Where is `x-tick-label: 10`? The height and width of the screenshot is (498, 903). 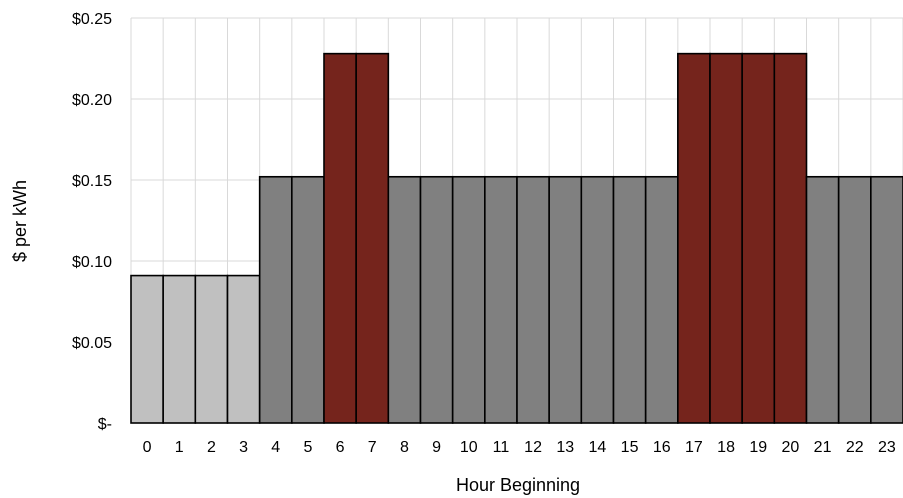
x-tick-label: 10 is located at coordinates (469, 447).